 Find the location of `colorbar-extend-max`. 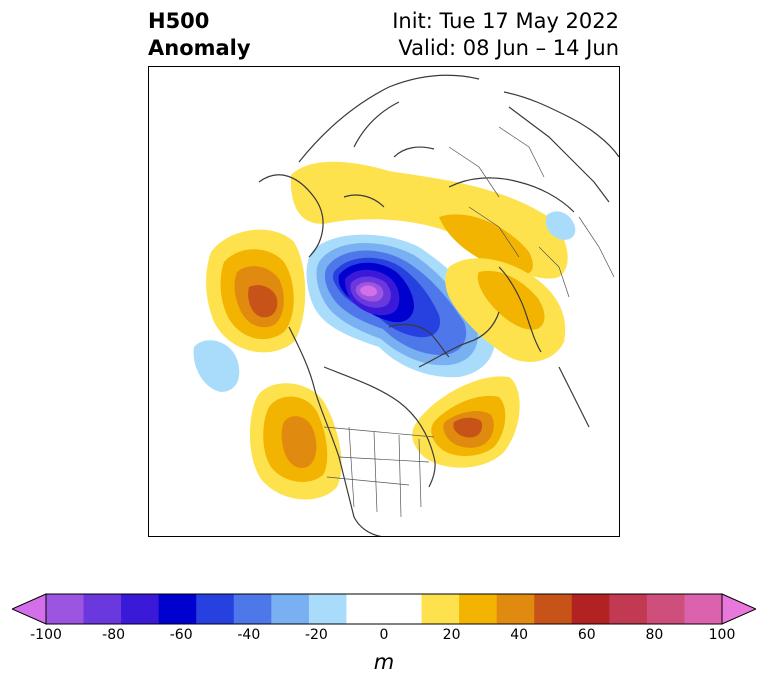

colorbar-extend-max is located at coordinates (738, 609).